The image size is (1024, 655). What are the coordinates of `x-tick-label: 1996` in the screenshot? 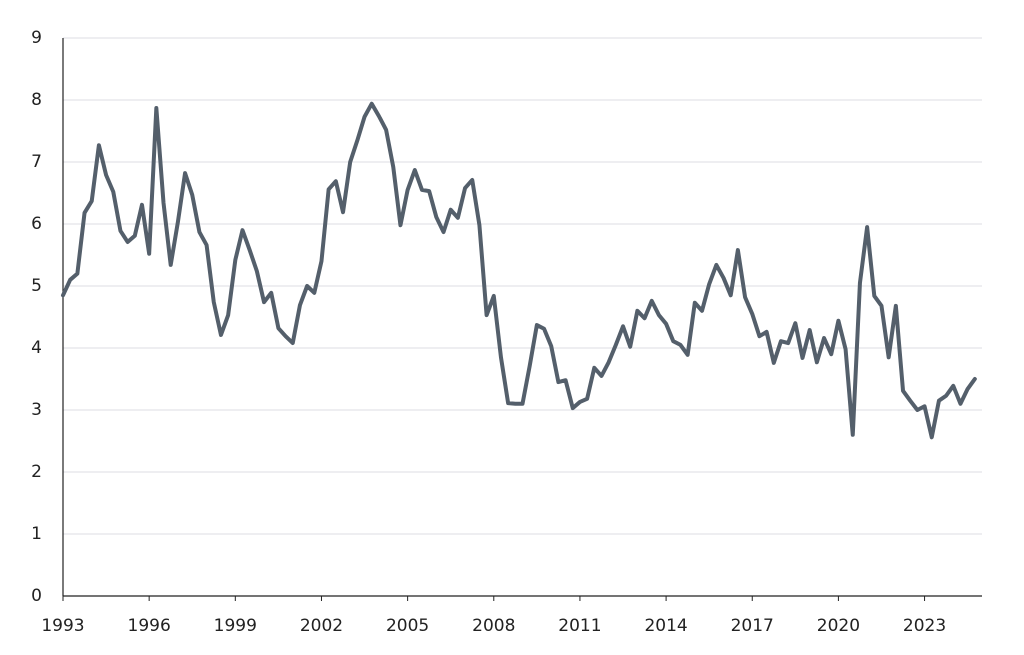 It's located at (149, 626).